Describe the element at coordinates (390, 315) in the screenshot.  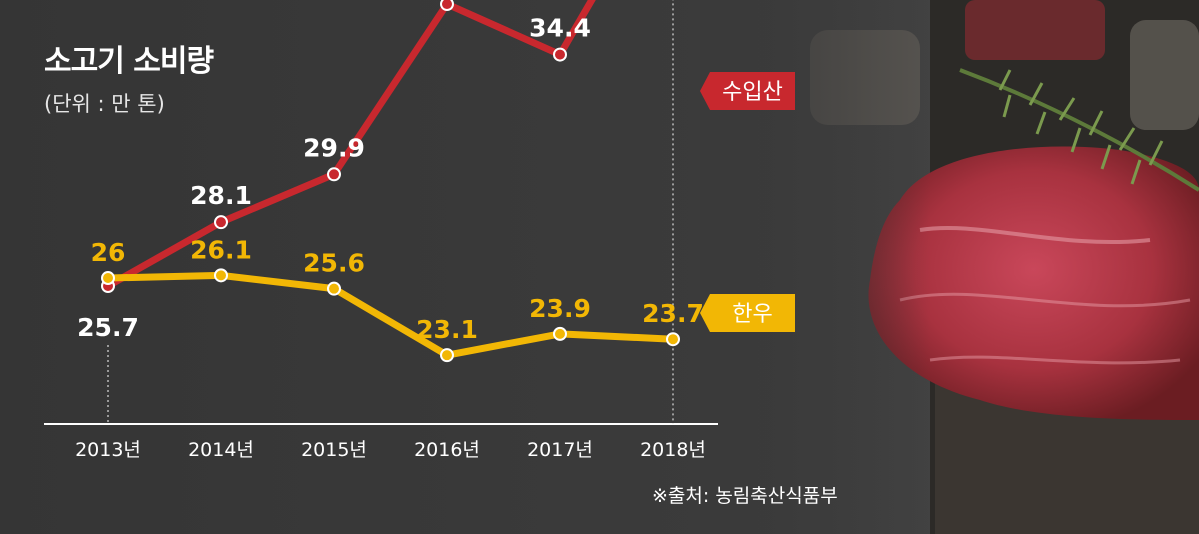
I see `series-line-hanwoo` at that location.